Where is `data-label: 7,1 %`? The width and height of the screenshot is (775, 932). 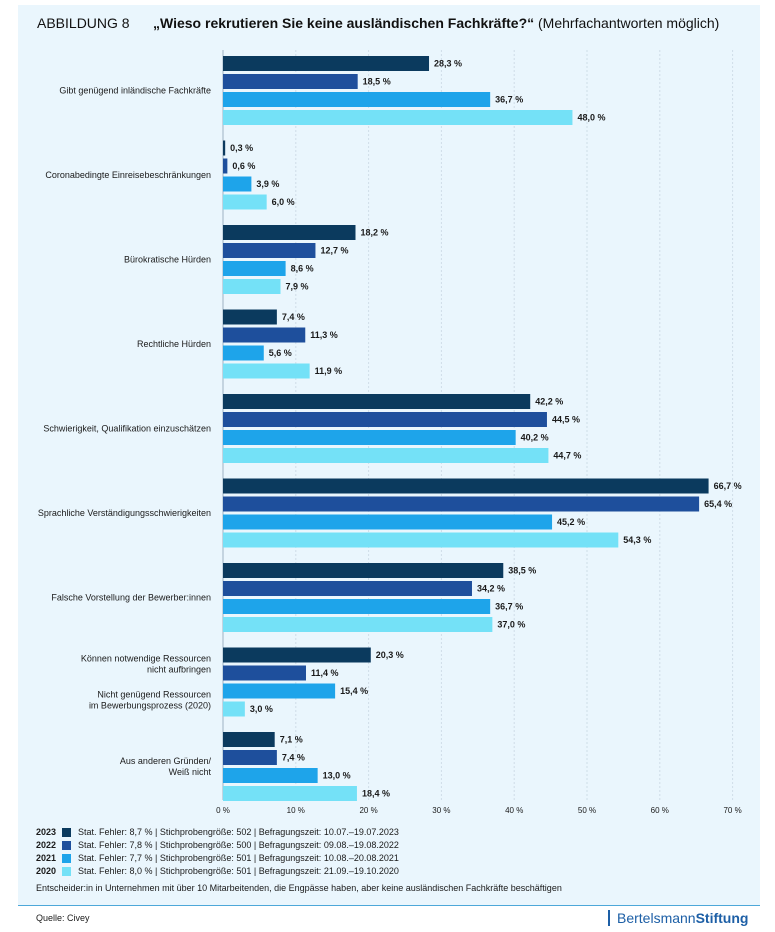
data-label: 7,1 % is located at coordinates (291, 740).